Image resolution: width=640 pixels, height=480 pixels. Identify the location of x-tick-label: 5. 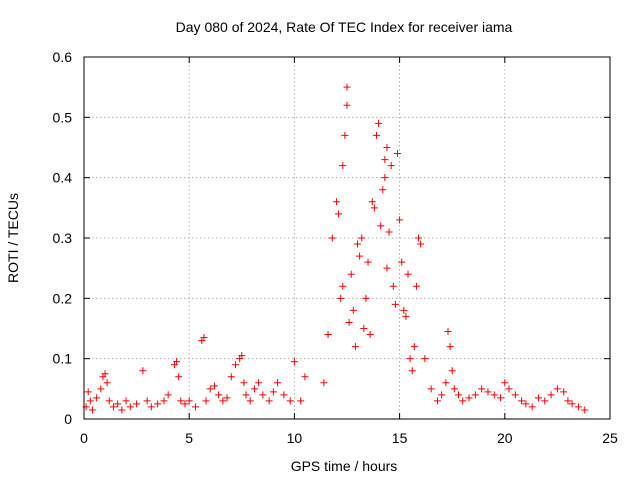
(189, 438).